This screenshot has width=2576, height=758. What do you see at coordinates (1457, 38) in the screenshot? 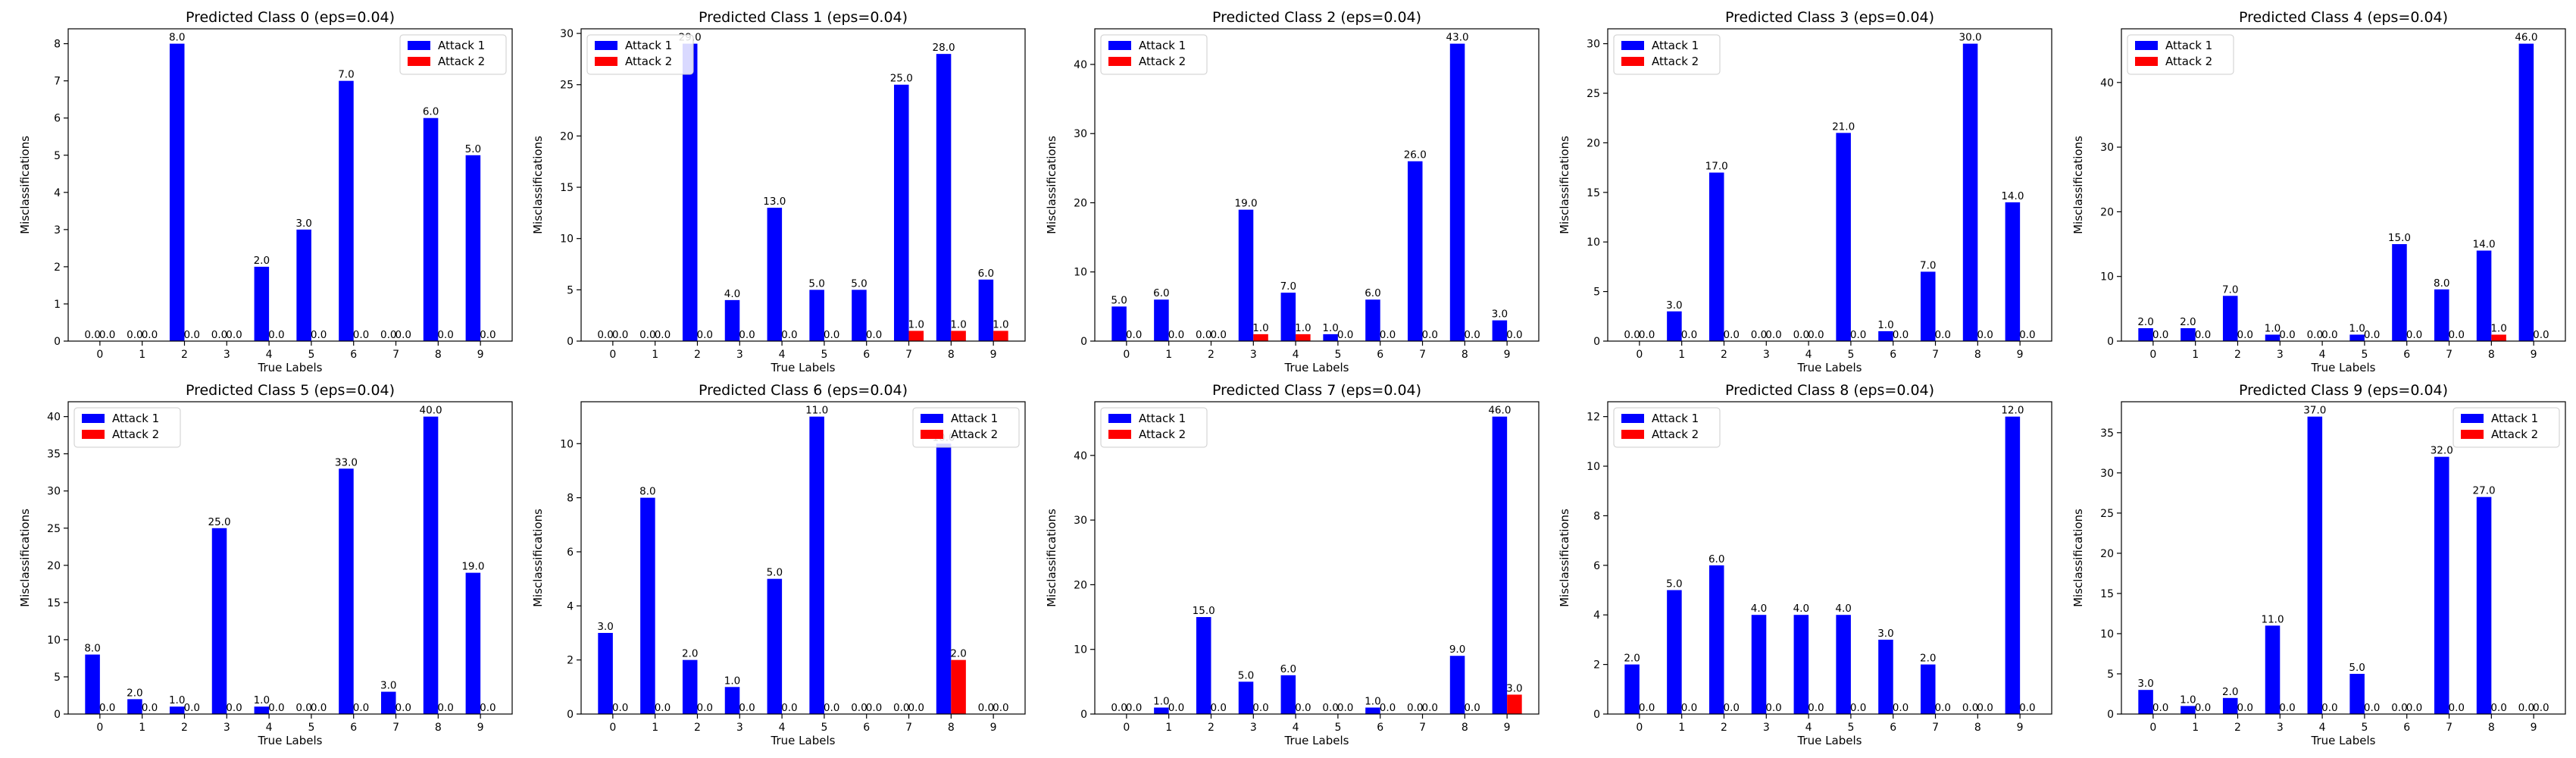
I see `bar-value-label: 43.0` at bounding box center [1457, 38].